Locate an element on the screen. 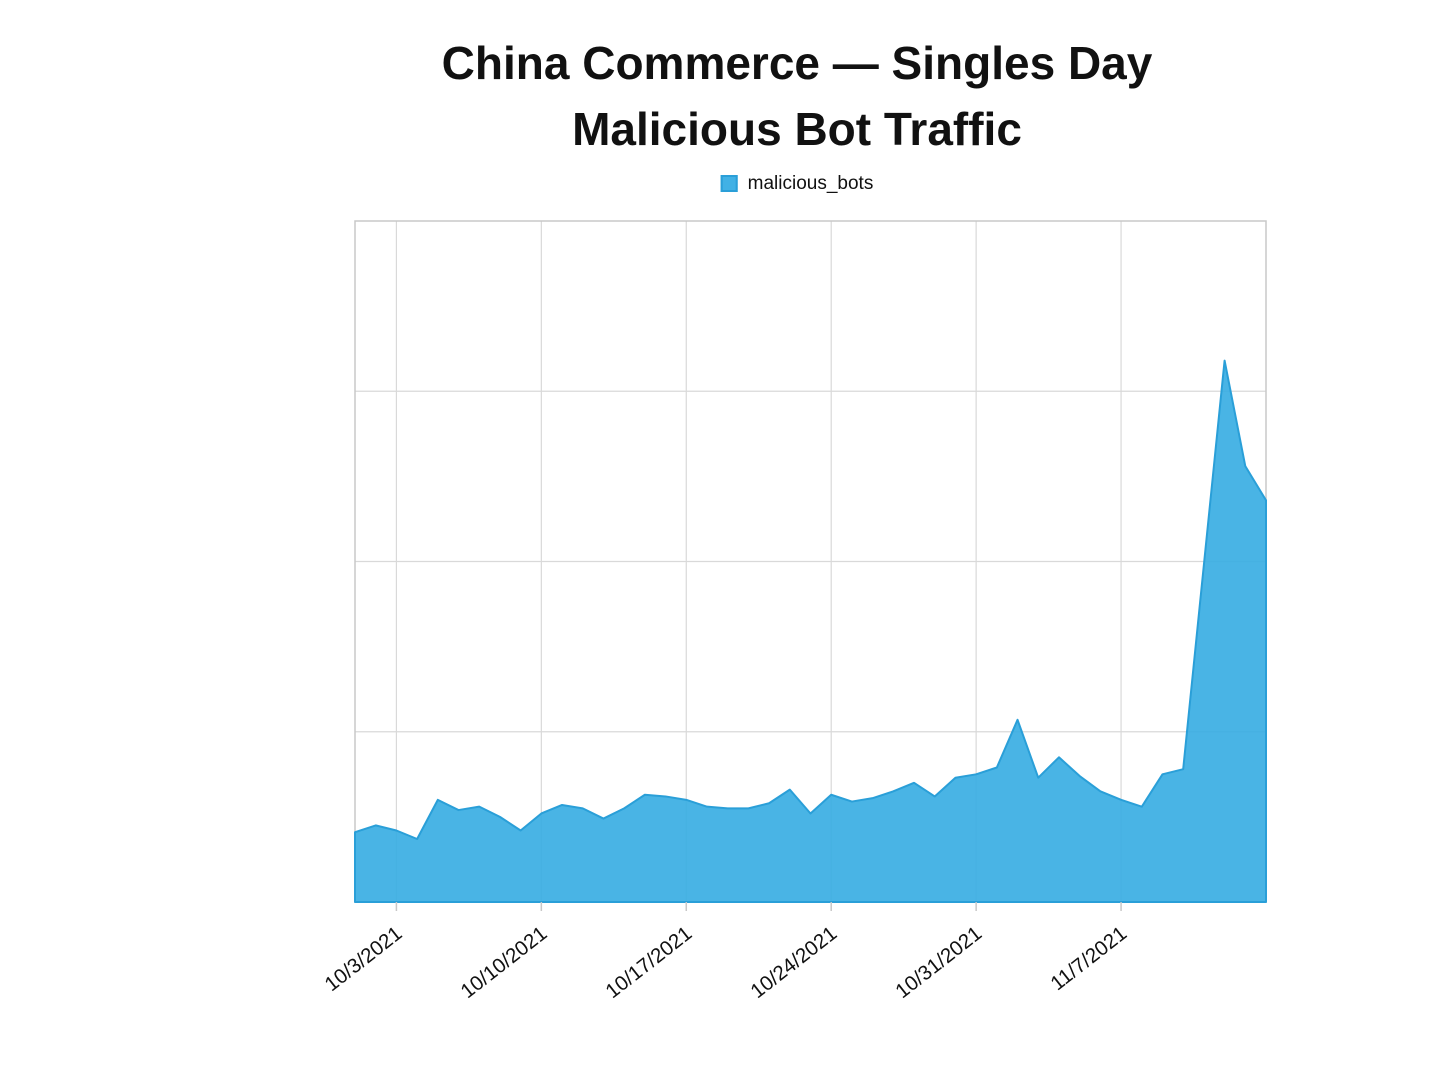  legend-label: malicious_bots is located at coordinates (810, 183).